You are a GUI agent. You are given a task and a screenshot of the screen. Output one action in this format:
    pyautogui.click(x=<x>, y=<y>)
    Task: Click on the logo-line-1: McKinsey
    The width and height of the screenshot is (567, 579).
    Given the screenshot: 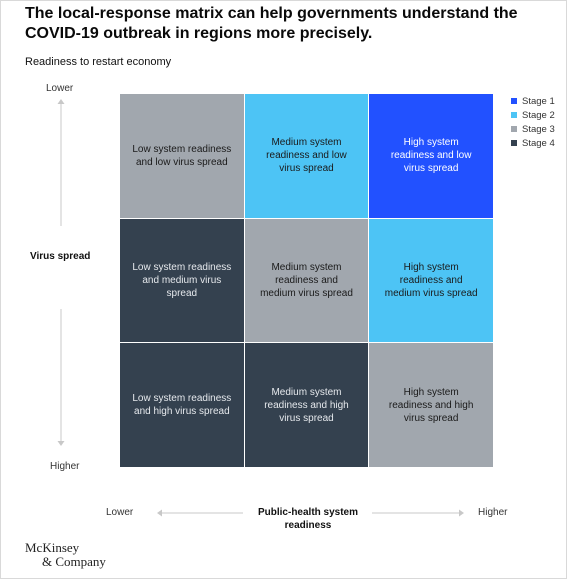 What is the action you would take?
    pyautogui.click(x=52, y=547)
    